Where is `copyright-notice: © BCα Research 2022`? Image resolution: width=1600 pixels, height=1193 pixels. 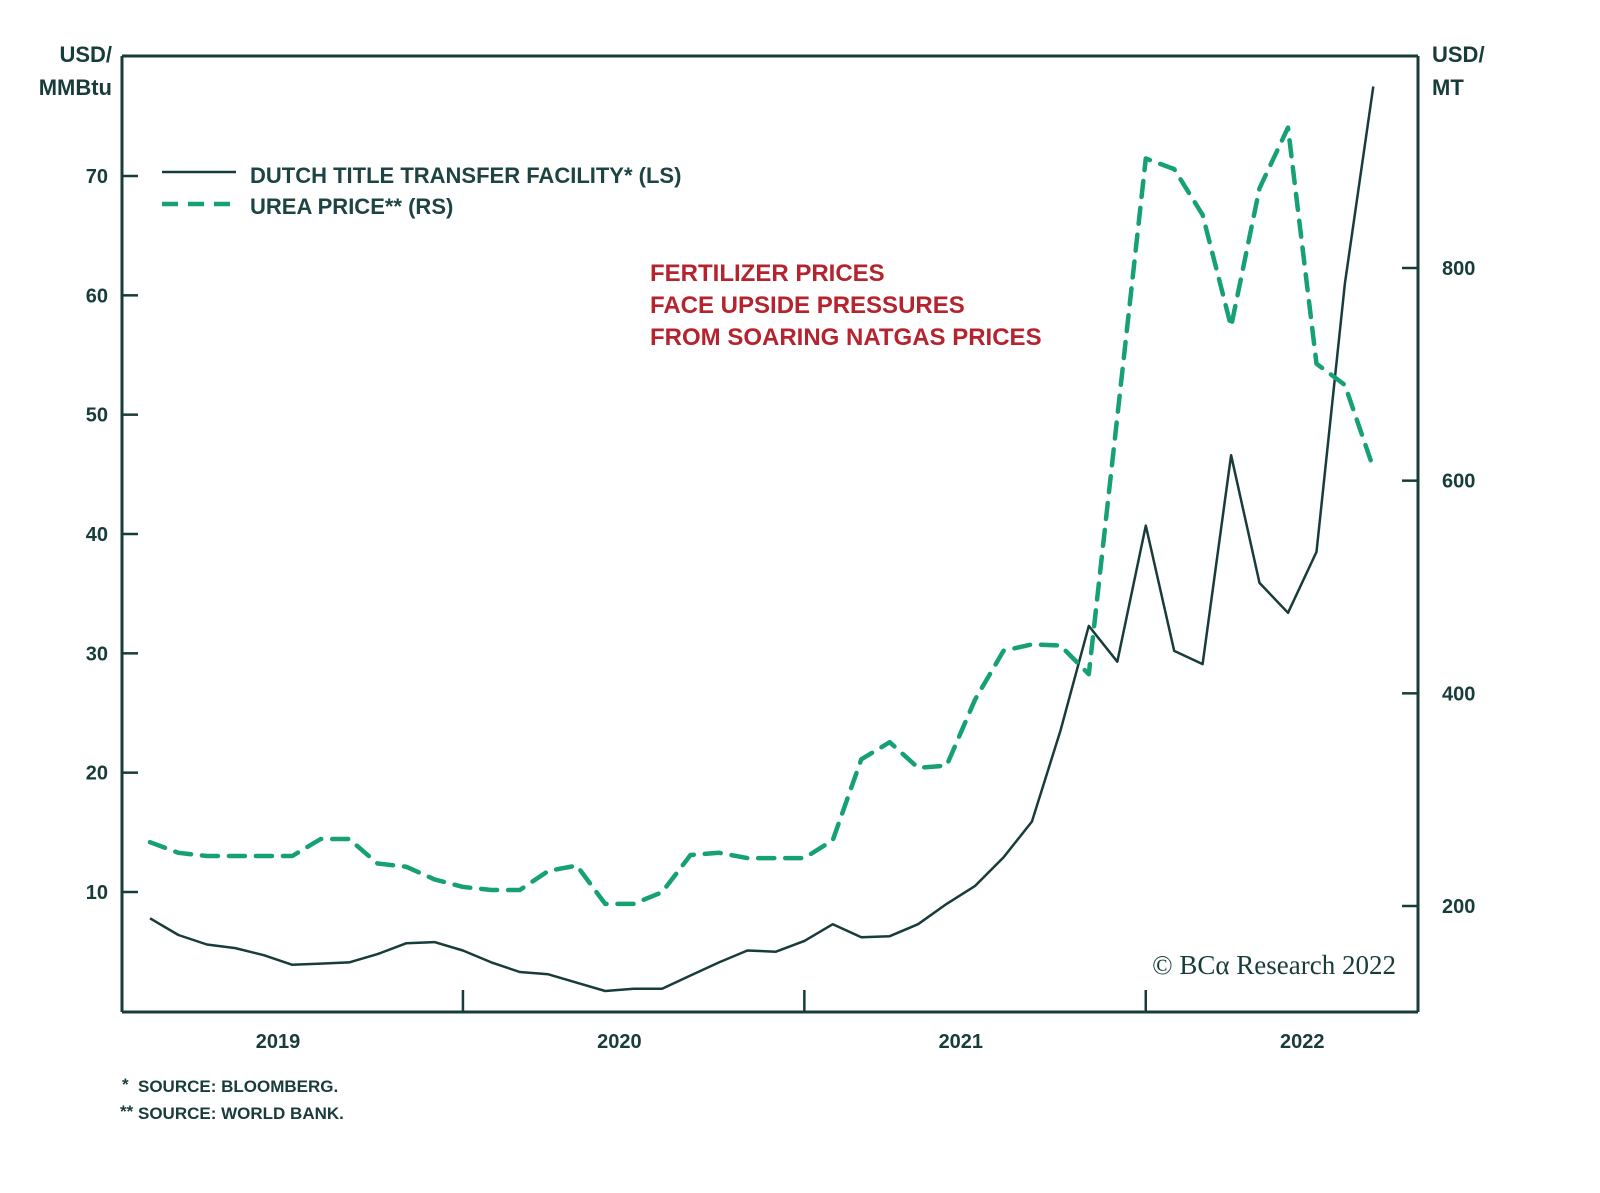
copyright-notice: © BCα Research 2022 is located at coordinates (1274, 965).